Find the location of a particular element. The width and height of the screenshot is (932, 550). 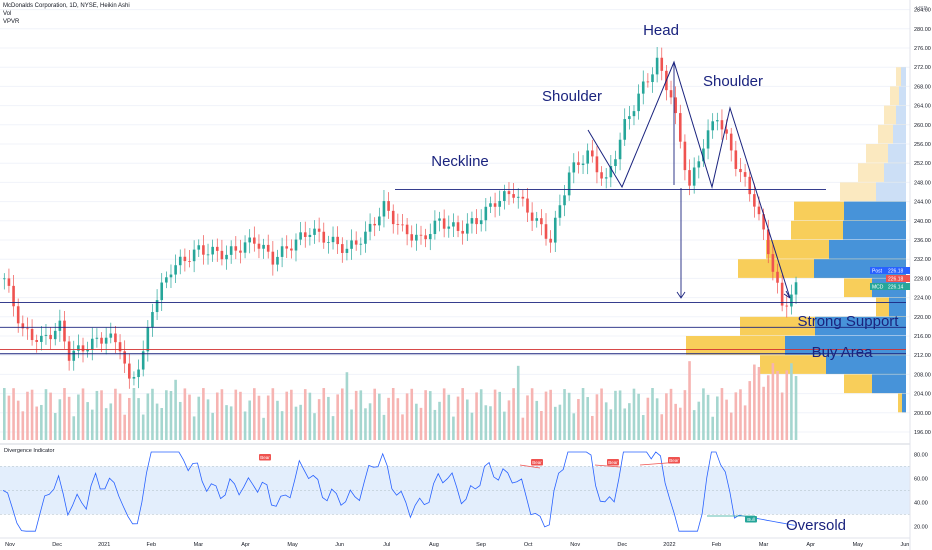

price-tick-label: 248.00 is located at coordinates (922, 183).